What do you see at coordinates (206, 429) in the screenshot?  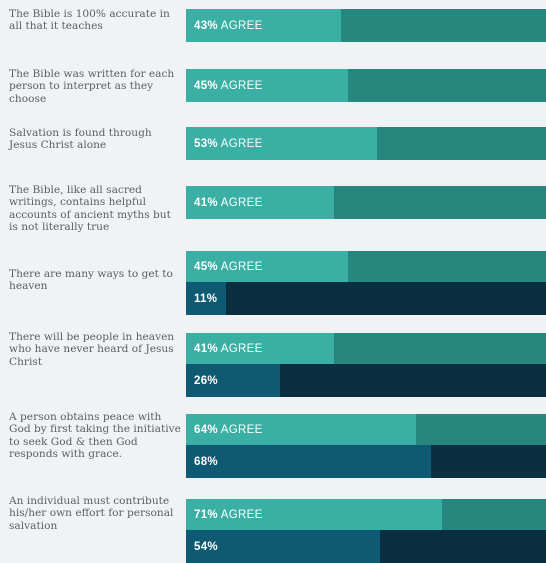 I see `bar-percent: 64%` at bounding box center [206, 429].